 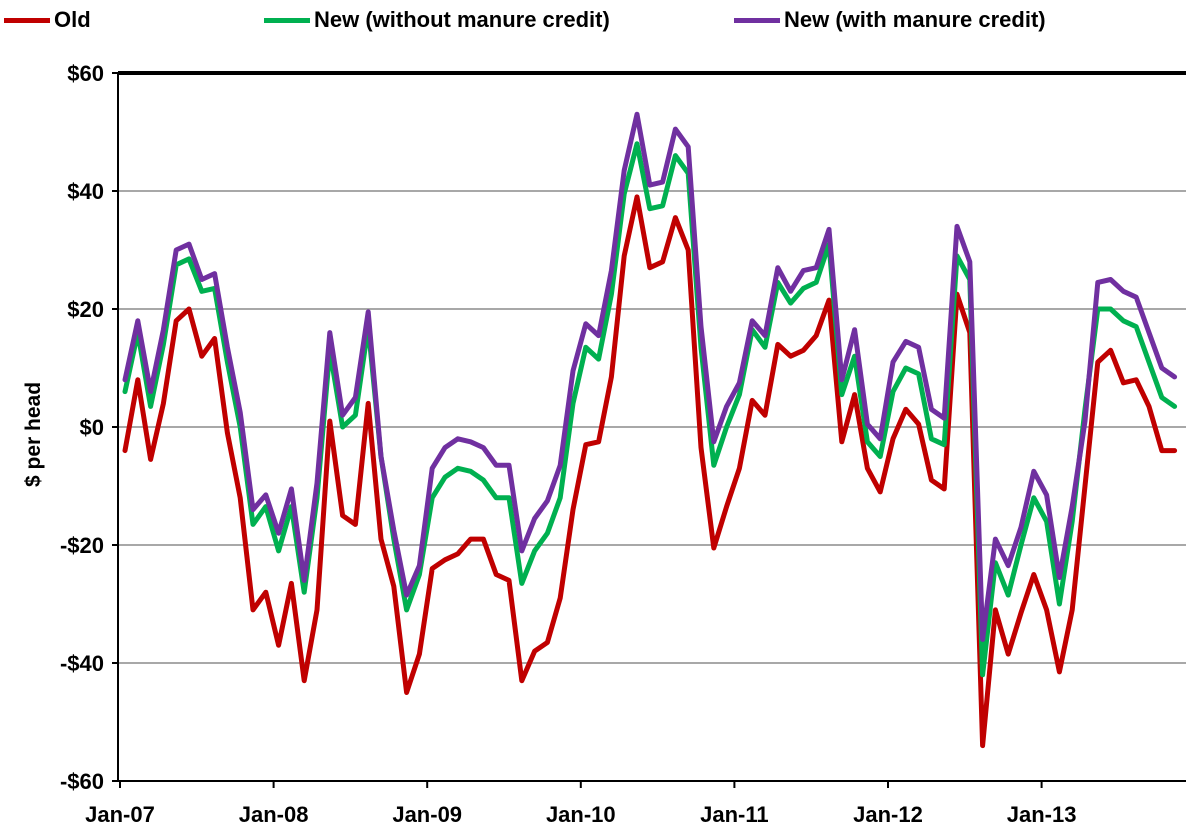 I want to click on x-tick-label: Jan-09, so click(x=427, y=814).